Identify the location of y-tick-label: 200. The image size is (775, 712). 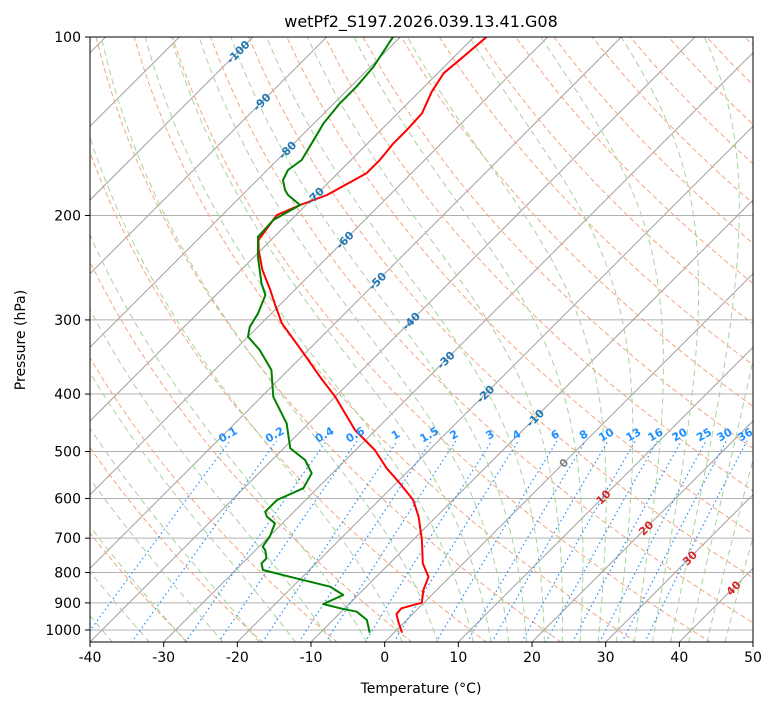
(67, 217).